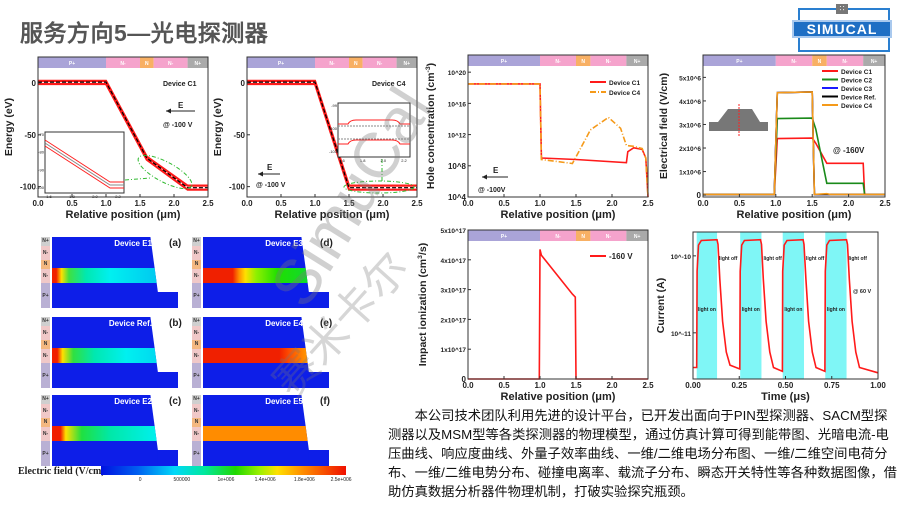 The height and width of the screenshot is (506, 900). Describe the element at coordinates (624, 93) in the screenshot. I see `legend-label: Device C4` at that location.